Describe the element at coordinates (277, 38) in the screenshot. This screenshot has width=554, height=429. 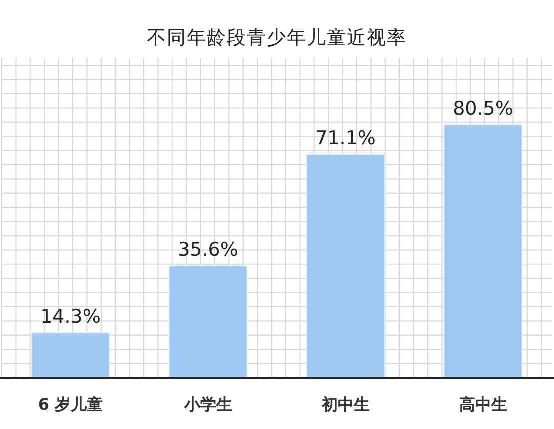
I see `chart-title: 不同年龄段青少年儿童近视率` at that location.